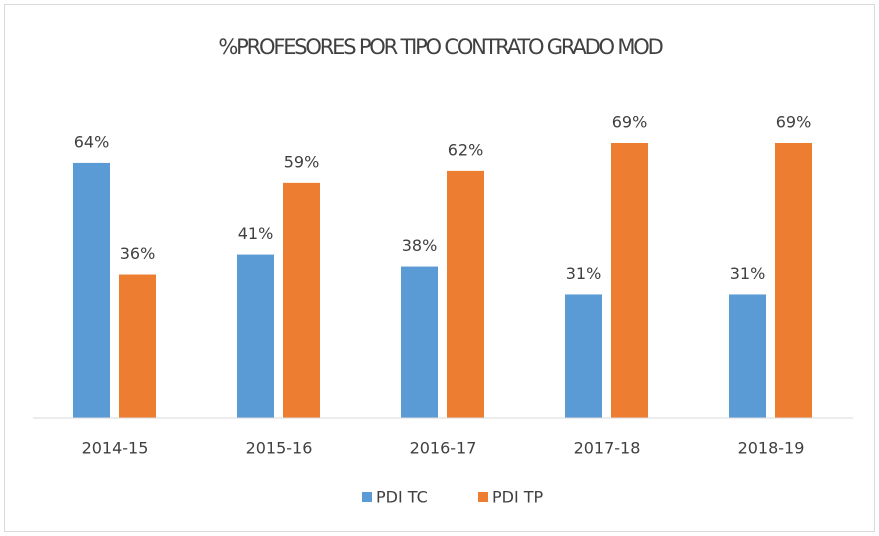  Describe the element at coordinates (302, 161) in the screenshot. I see `data-label: 59%` at that location.